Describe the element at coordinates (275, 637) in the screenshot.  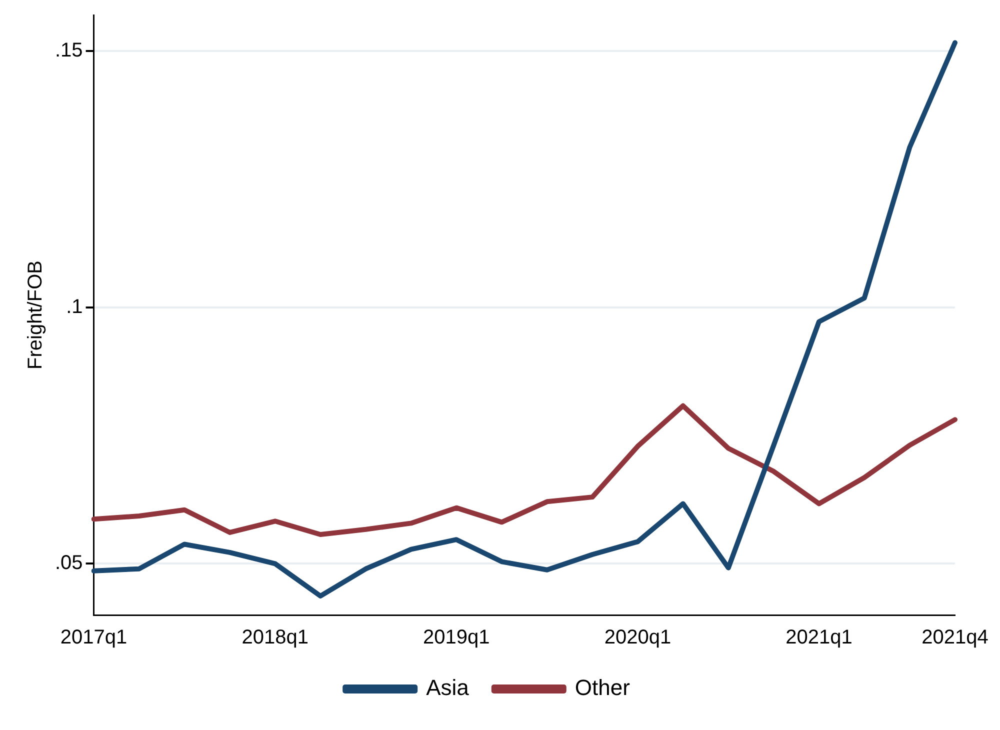
I see `x-tick-label: 2018q1` at that location.